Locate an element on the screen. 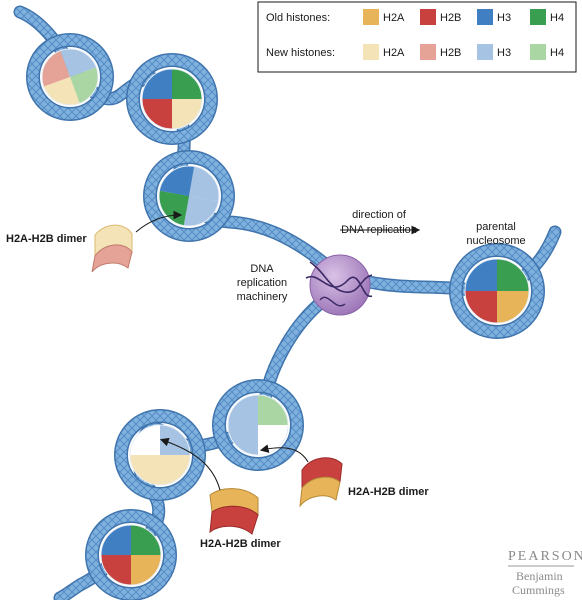 The image size is (582, 600). legend-new-label-h2a: H2A is located at coordinates (394, 53).